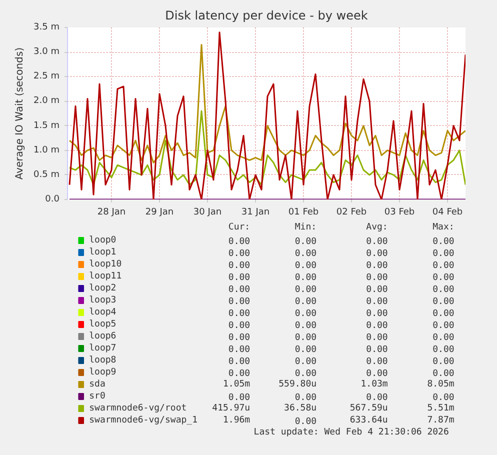  I want to click on text: 1.05m, so click(236, 385).